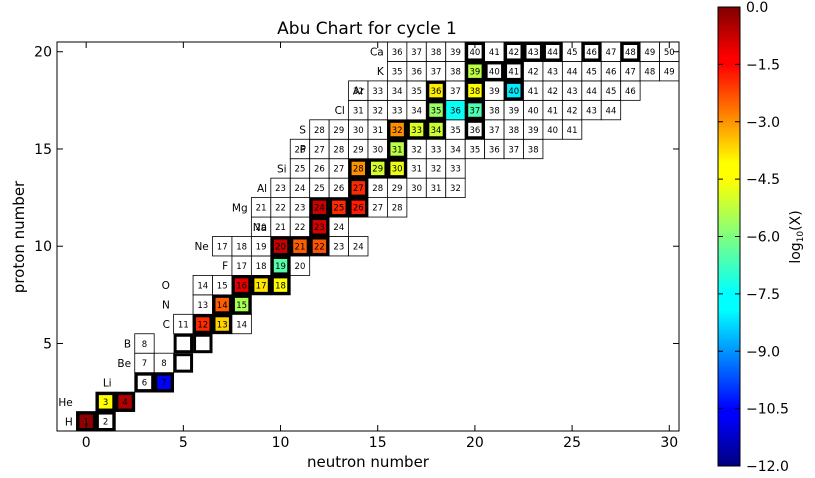 This screenshot has width=815, height=478. I want to click on element-symbol-label: Ca, so click(377, 53).